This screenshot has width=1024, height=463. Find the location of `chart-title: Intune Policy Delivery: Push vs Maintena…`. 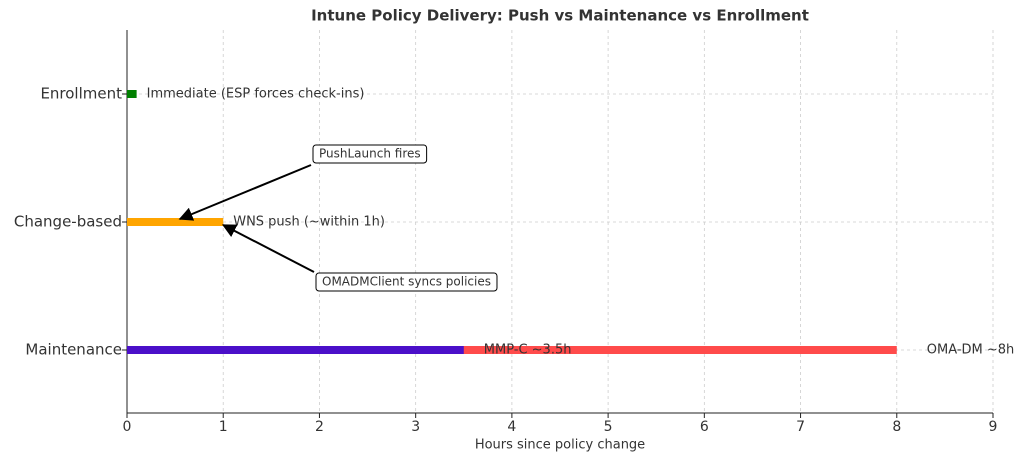

chart-title: Intune Policy Delivery: Push vs Maintena… is located at coordinates (560, 16).